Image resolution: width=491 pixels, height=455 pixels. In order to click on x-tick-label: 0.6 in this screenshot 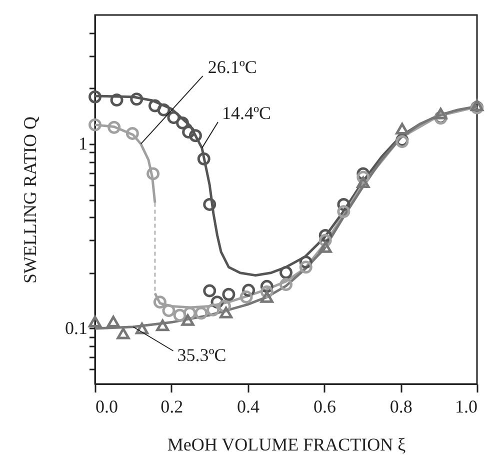, I will do `click(324, 406)`.